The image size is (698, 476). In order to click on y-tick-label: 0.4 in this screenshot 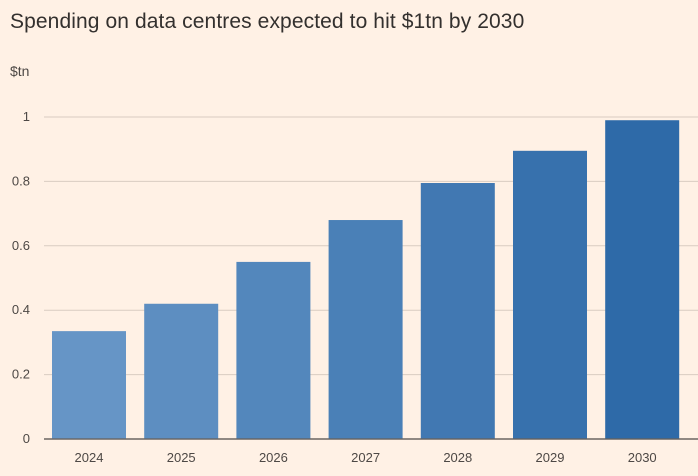, I will do `click(21, 309)`.